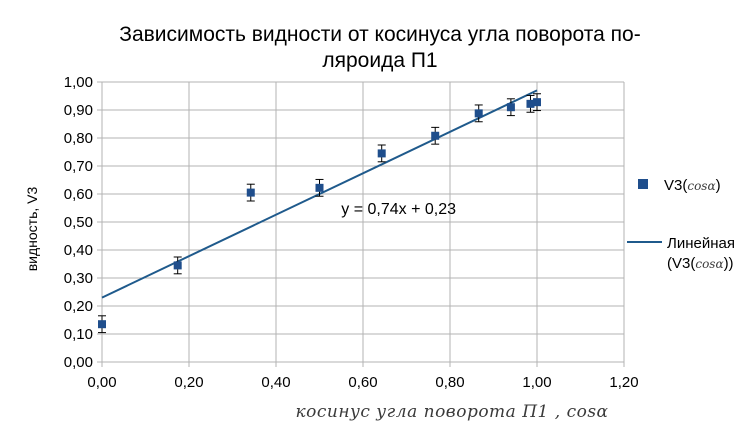  I want to click on legend-trend-prefix: (V3(, so click(681, 263).